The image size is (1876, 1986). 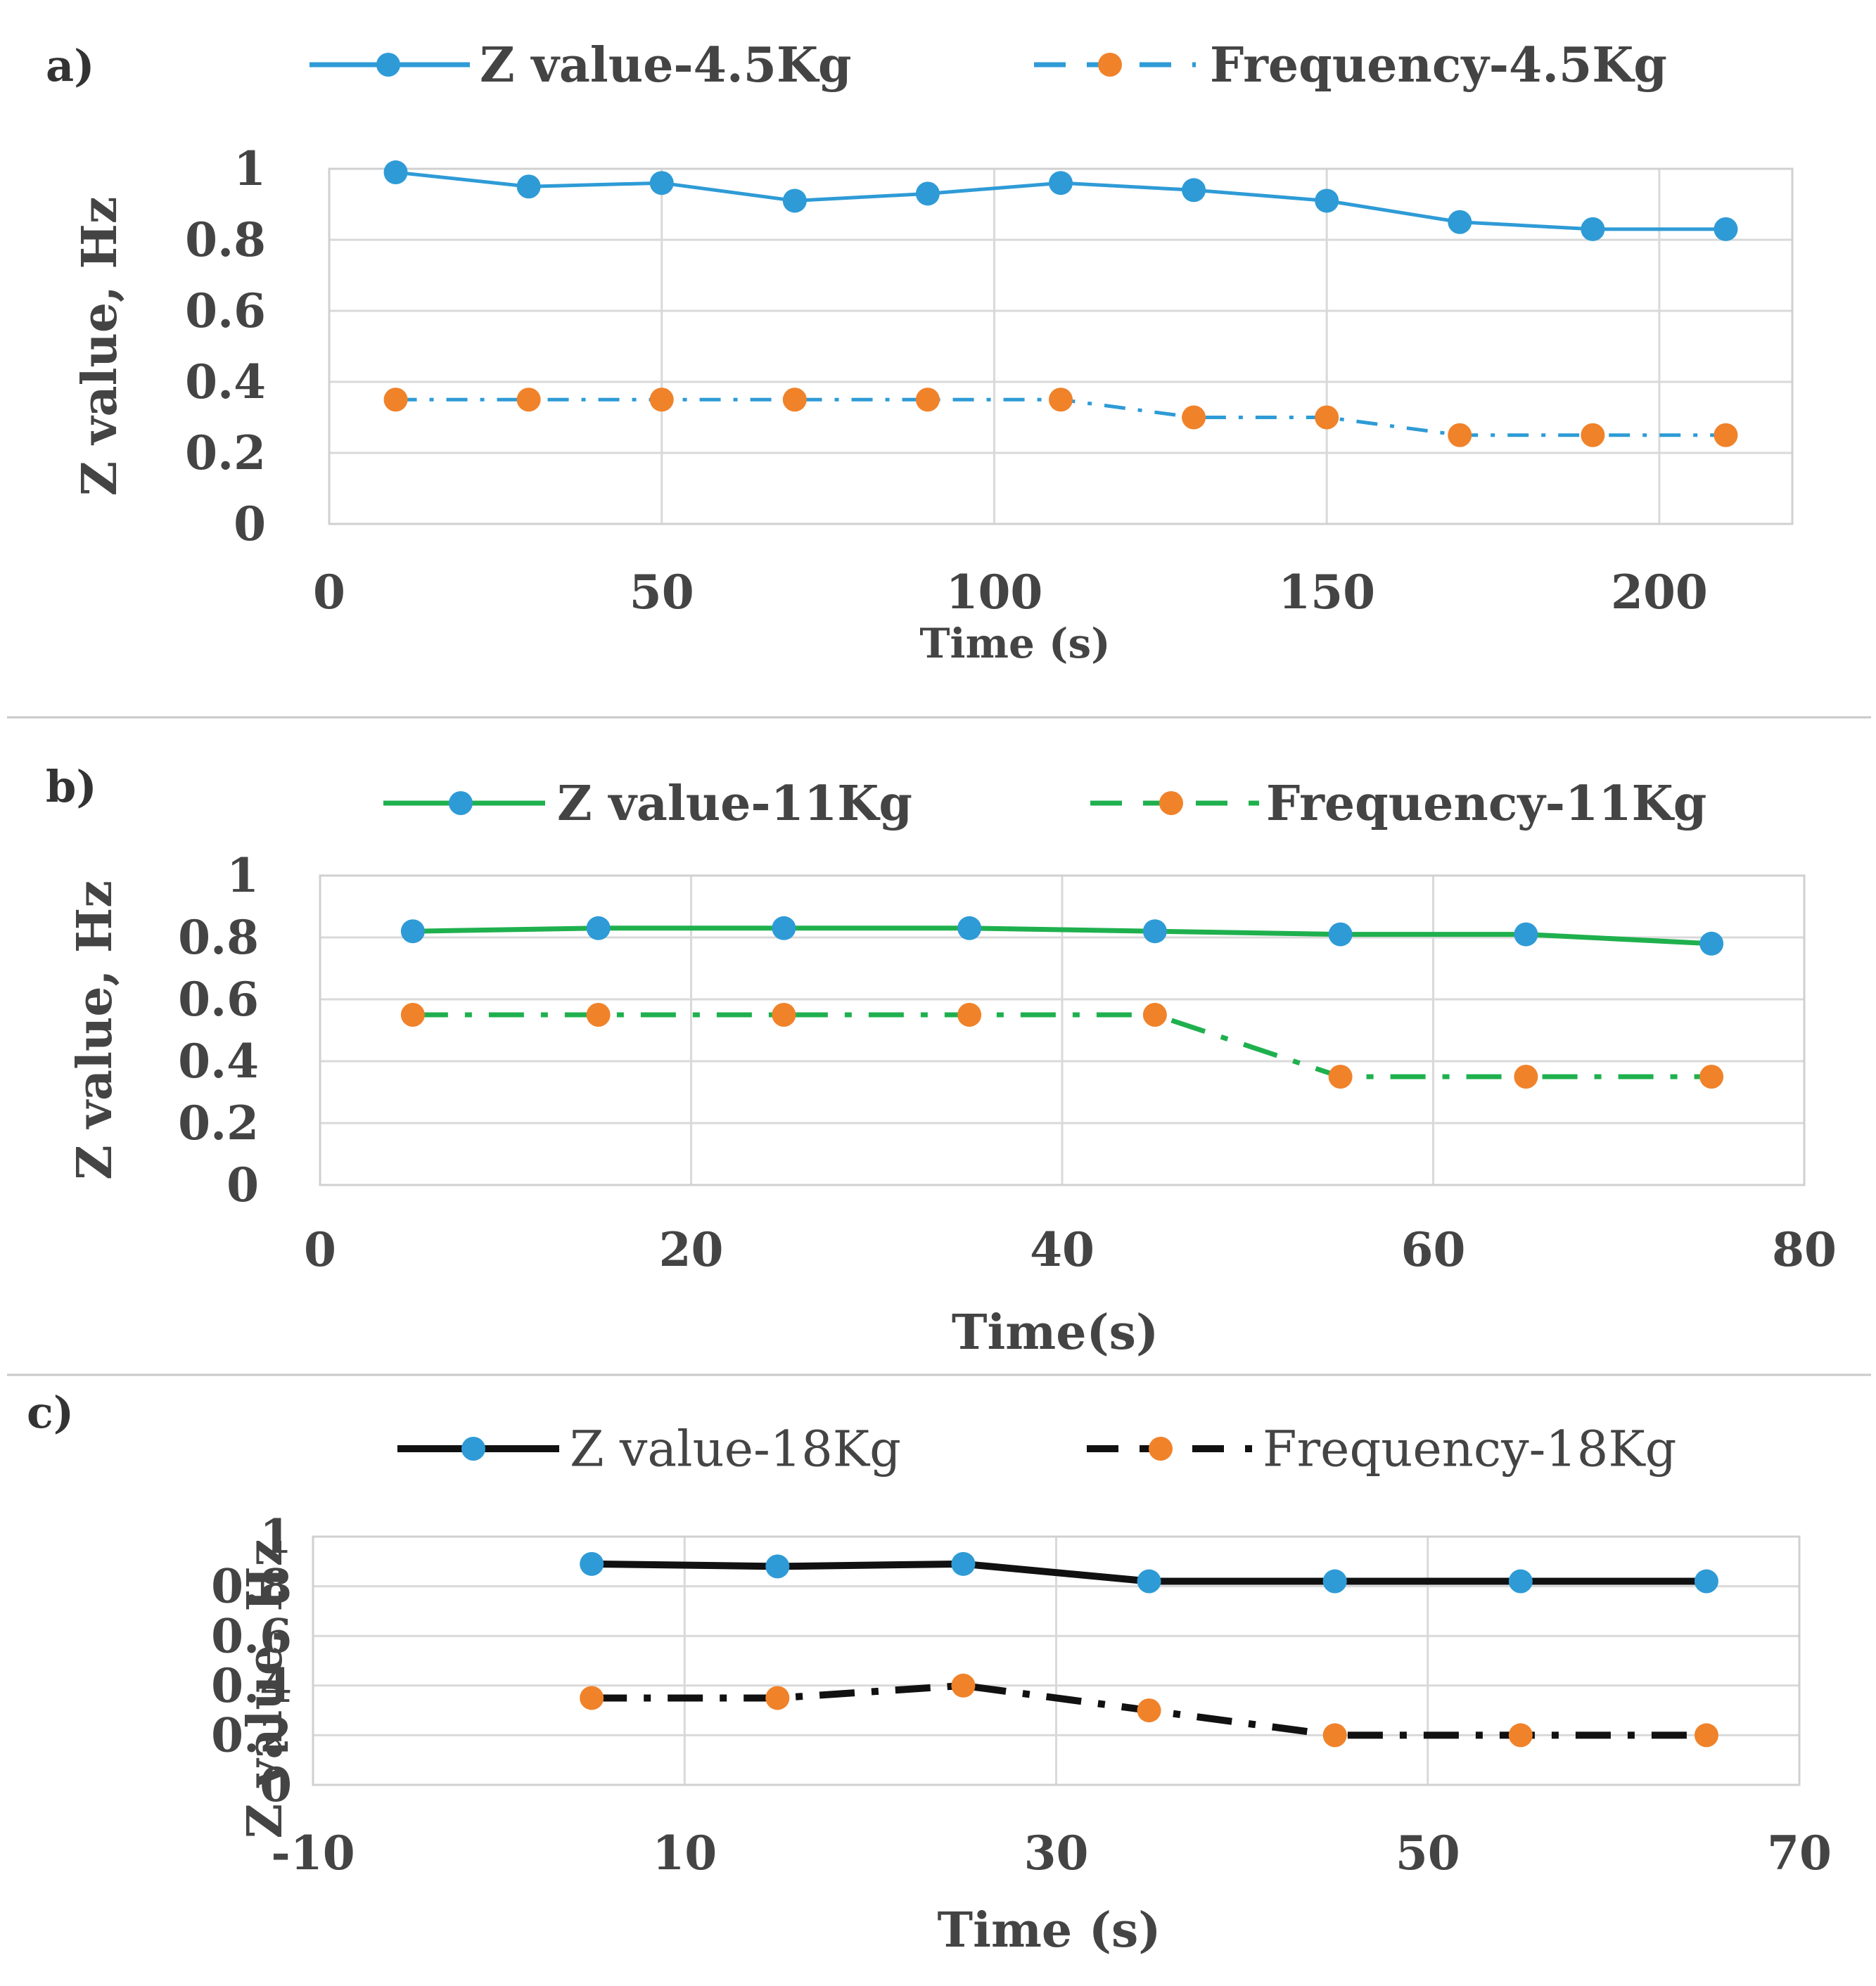 I want to click on x-tick-label: 20, so click(x=691, y=1249).